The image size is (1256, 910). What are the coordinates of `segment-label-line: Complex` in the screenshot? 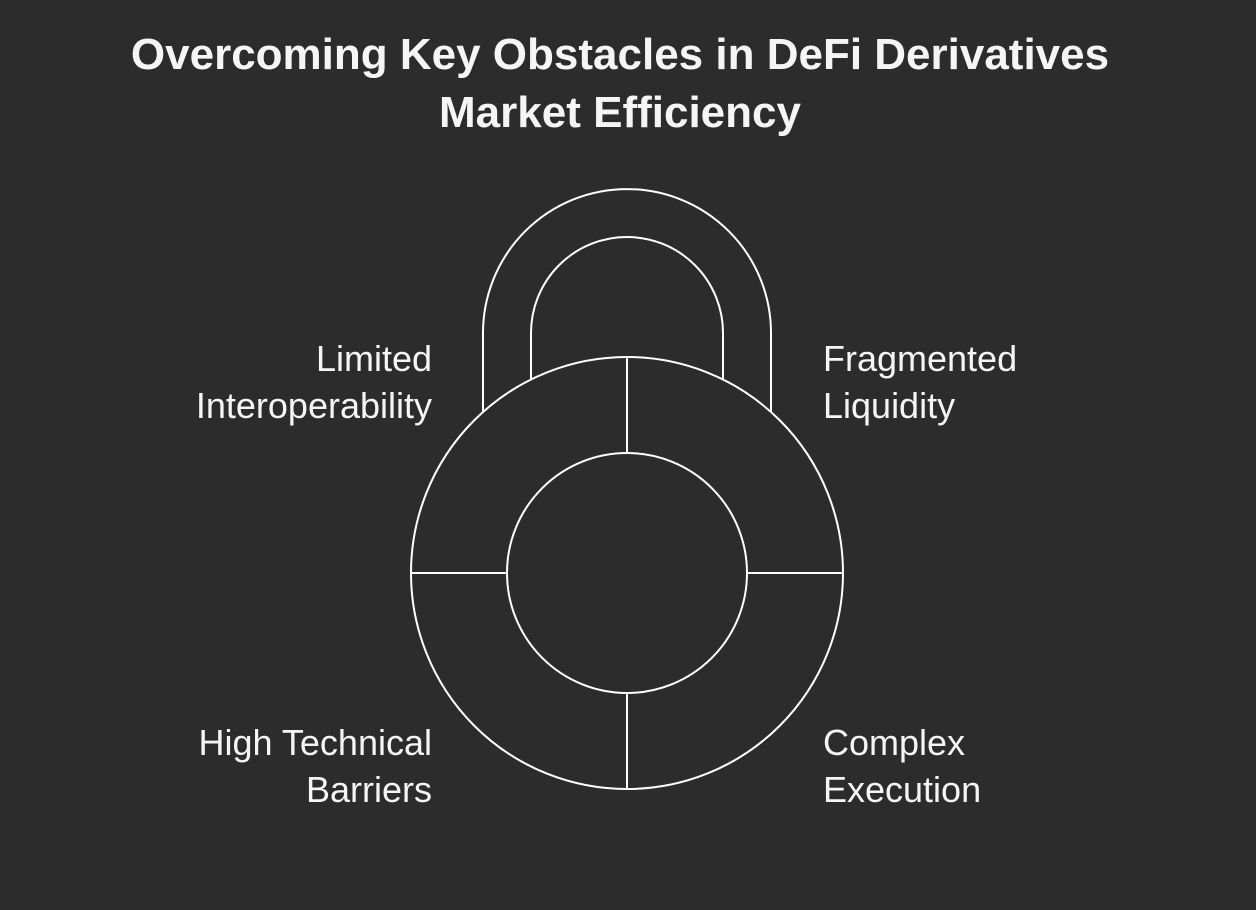 It's located at (894, 742).